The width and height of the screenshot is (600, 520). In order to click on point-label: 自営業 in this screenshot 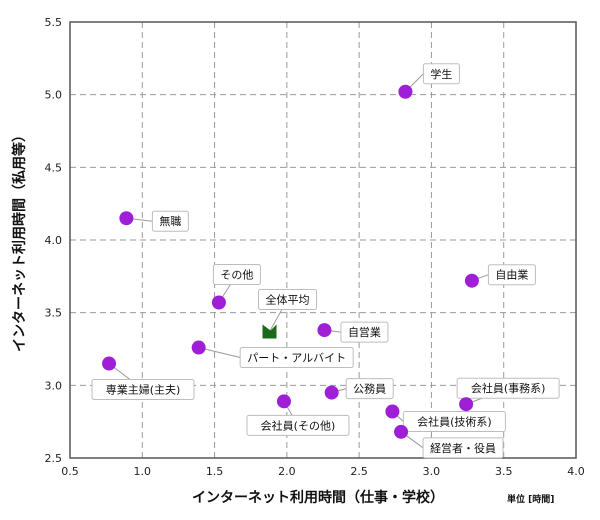, I will do `click(364, 332)`.